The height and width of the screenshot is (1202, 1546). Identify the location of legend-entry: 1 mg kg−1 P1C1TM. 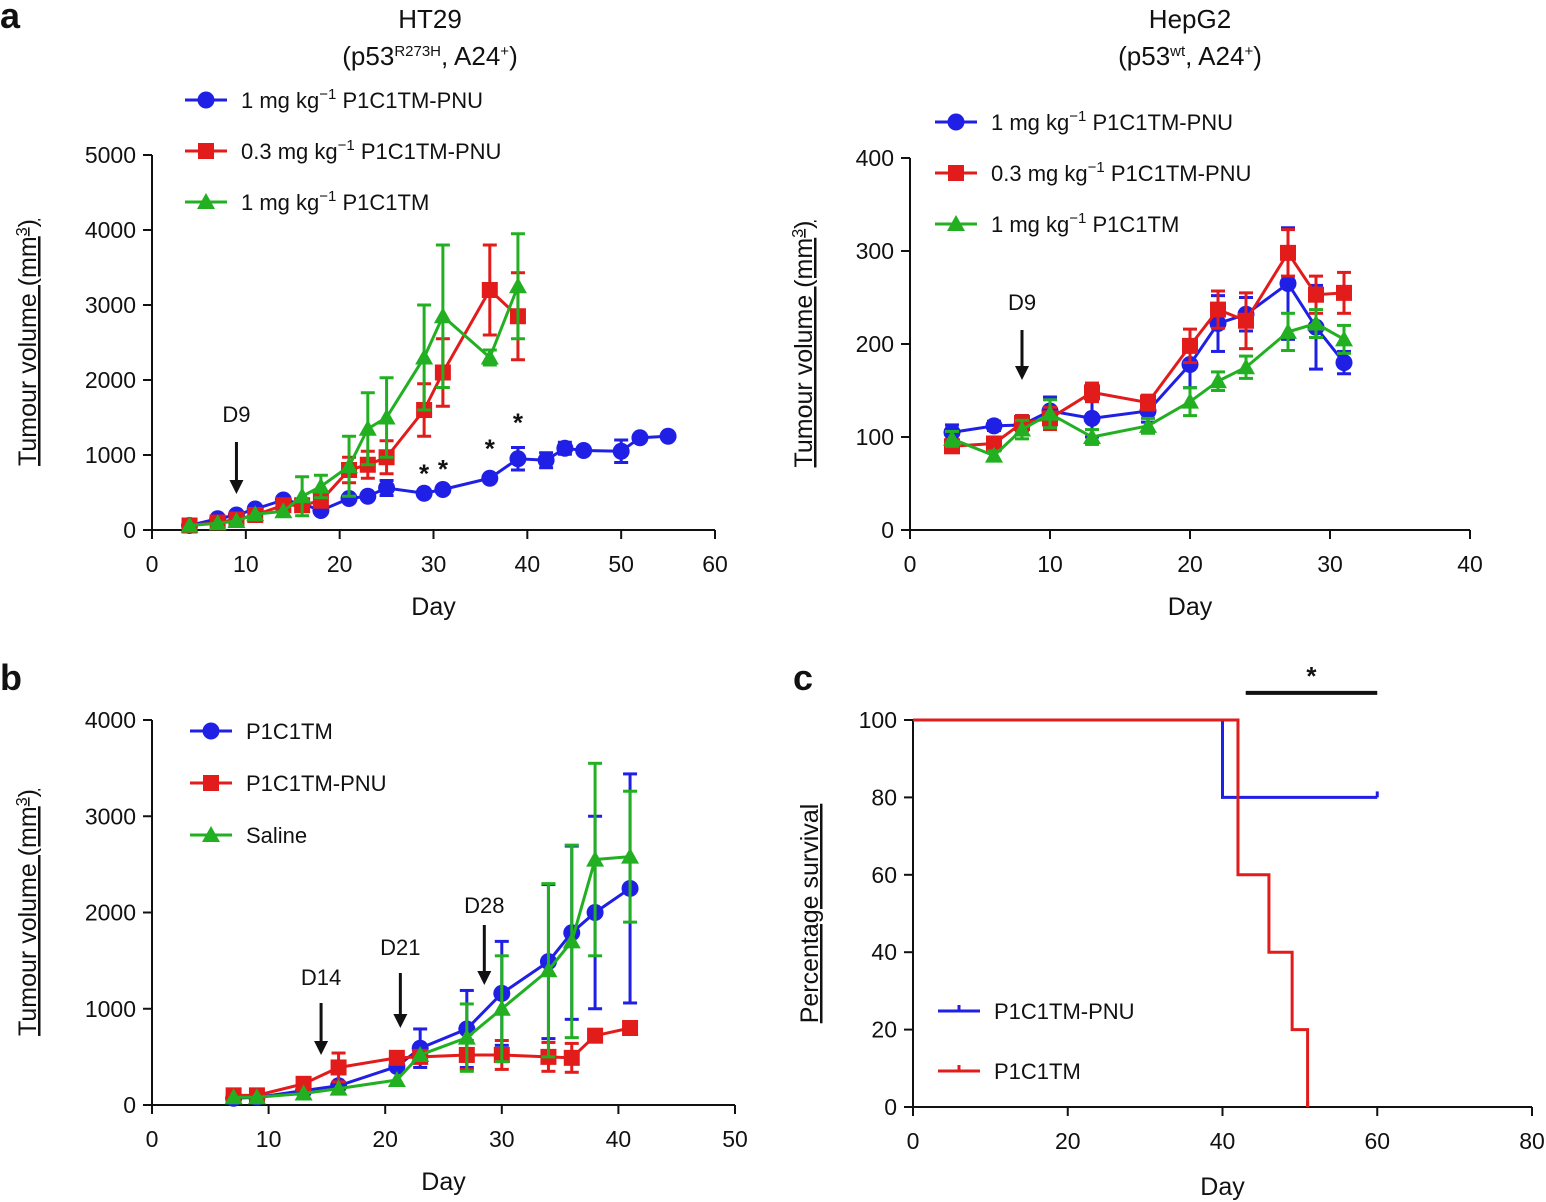
(307, 201).